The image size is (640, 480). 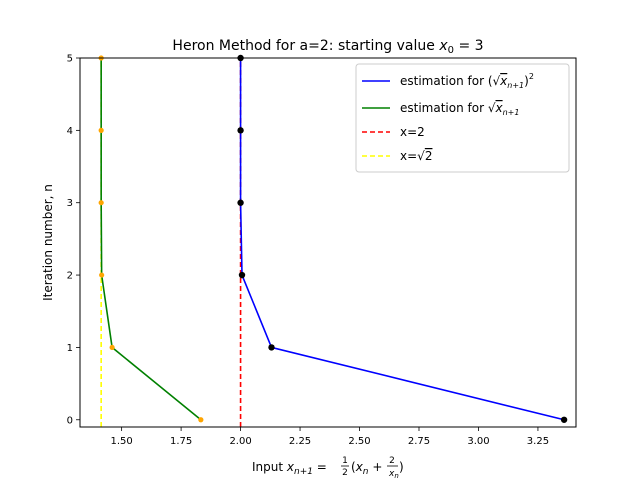 What do you see at coordinates (345, 461) in the screenshot?
I see `xlabel-half-num: 1` at bounding box center [345, 461].